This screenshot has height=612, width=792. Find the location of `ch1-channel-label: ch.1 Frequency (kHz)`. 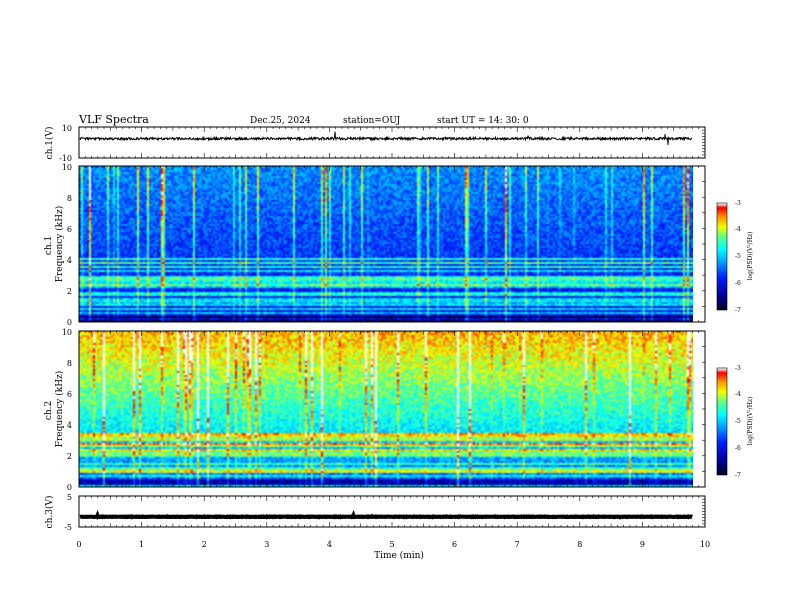

ch1-channel-label: ch.1 Frequency (kHz) is located at coordinates (54, 244).